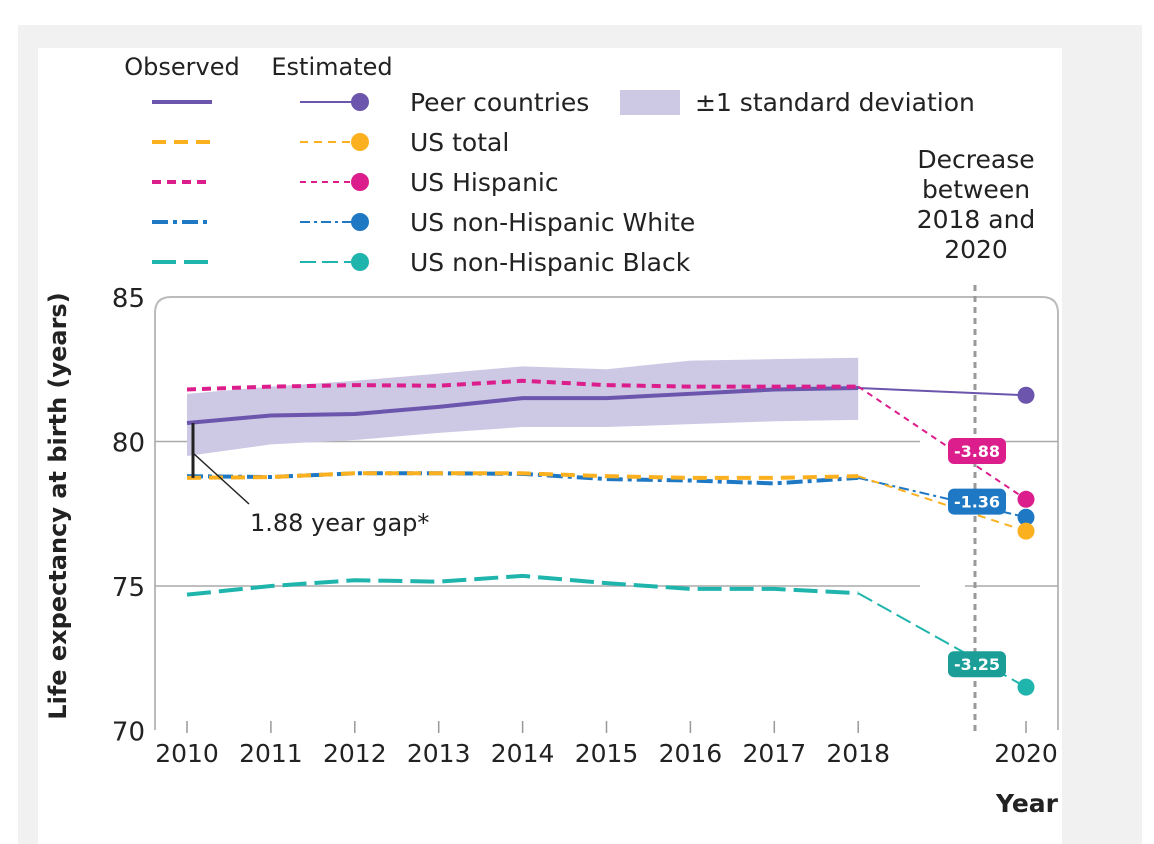 The image size is (1154, 844). Describe the element at coordinates (128, 588) in the screenshot. I see `y-tick-label: 75` at that location.